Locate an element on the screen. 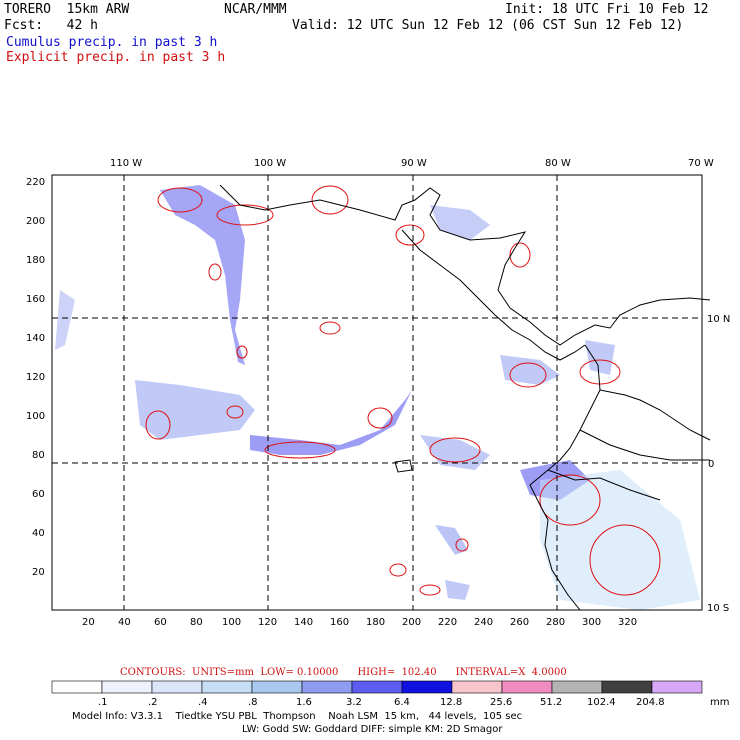 The width and height of the screenshot is (740, 740). x-tick-label: 60 is located at coordinates (160, 622).